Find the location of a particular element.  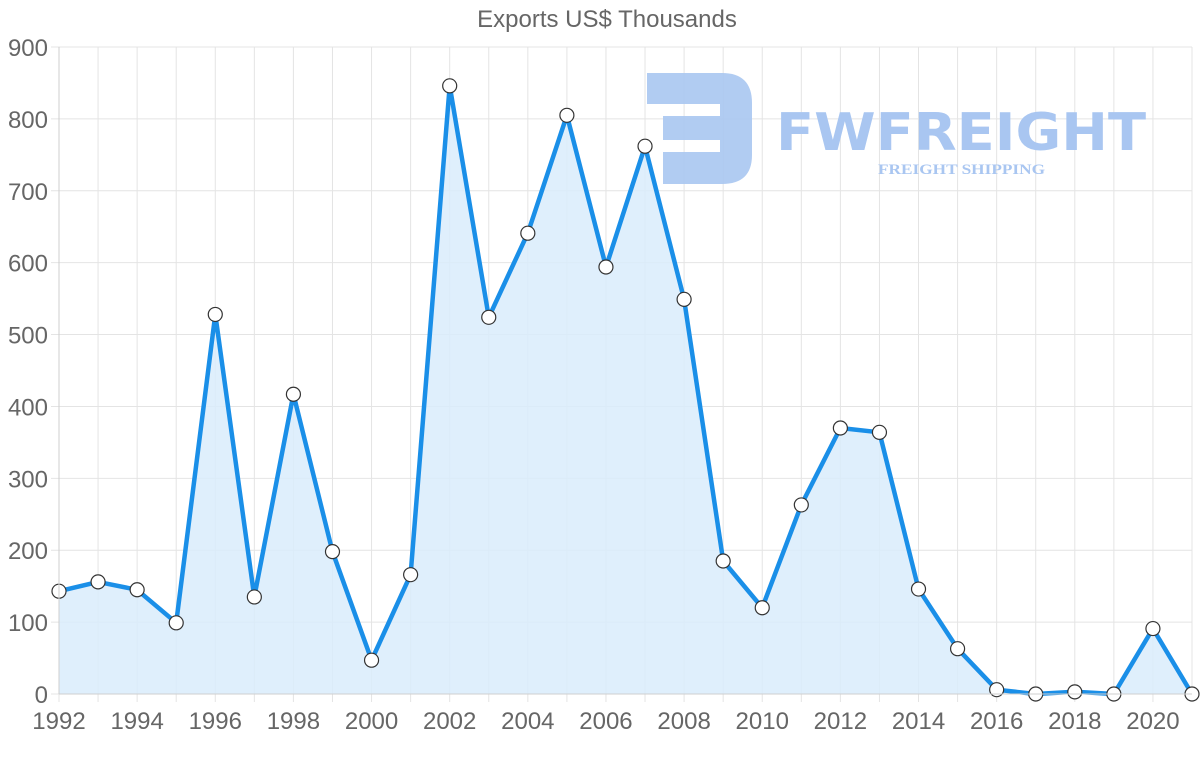

y-tick-label: 600 is located at coordinates (28, 264).